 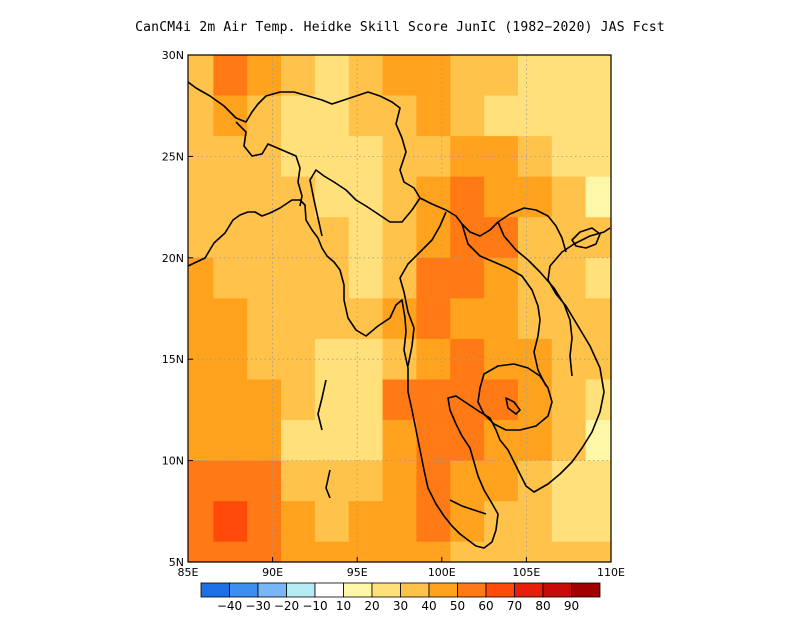 I want to click on border-laos-vietnam, so click(x=535, y=299).